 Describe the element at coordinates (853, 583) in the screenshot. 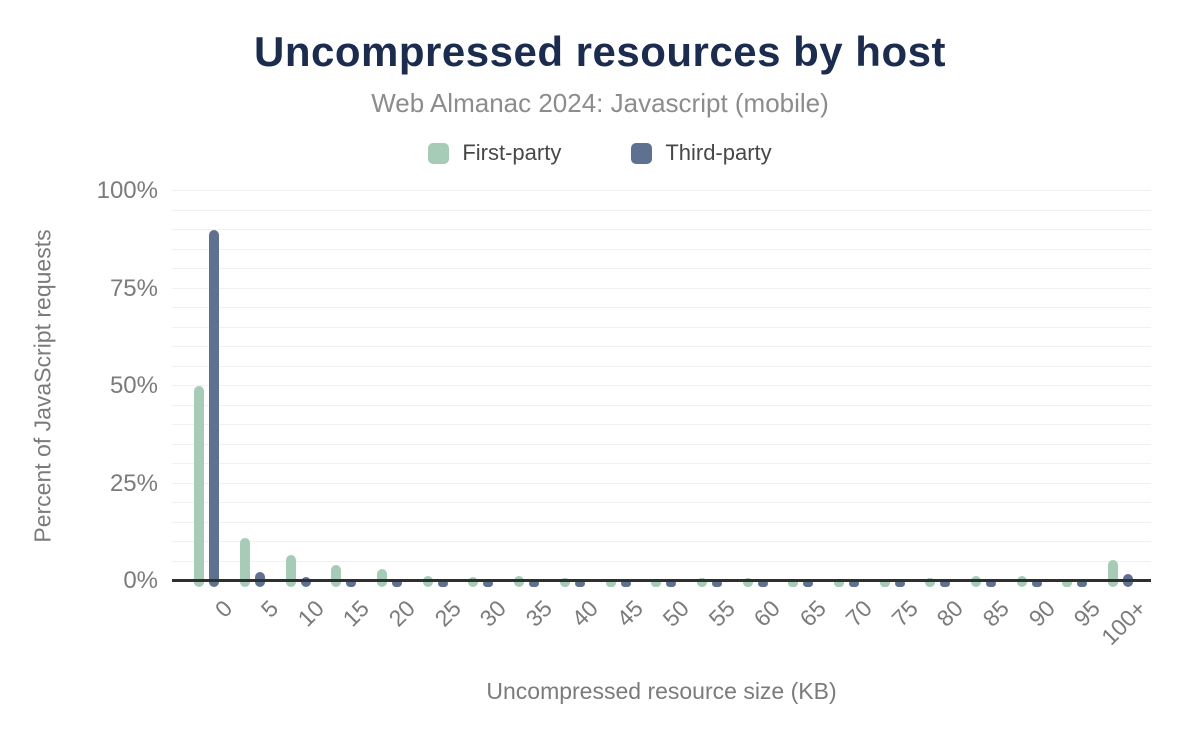

I see `bar-third-party-70kb` at that location.